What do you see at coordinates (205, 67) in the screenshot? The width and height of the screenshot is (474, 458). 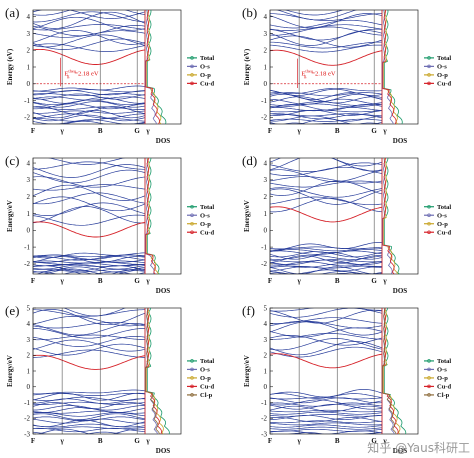 I see `legend-label: O-s` at bounding box center [205, 67].